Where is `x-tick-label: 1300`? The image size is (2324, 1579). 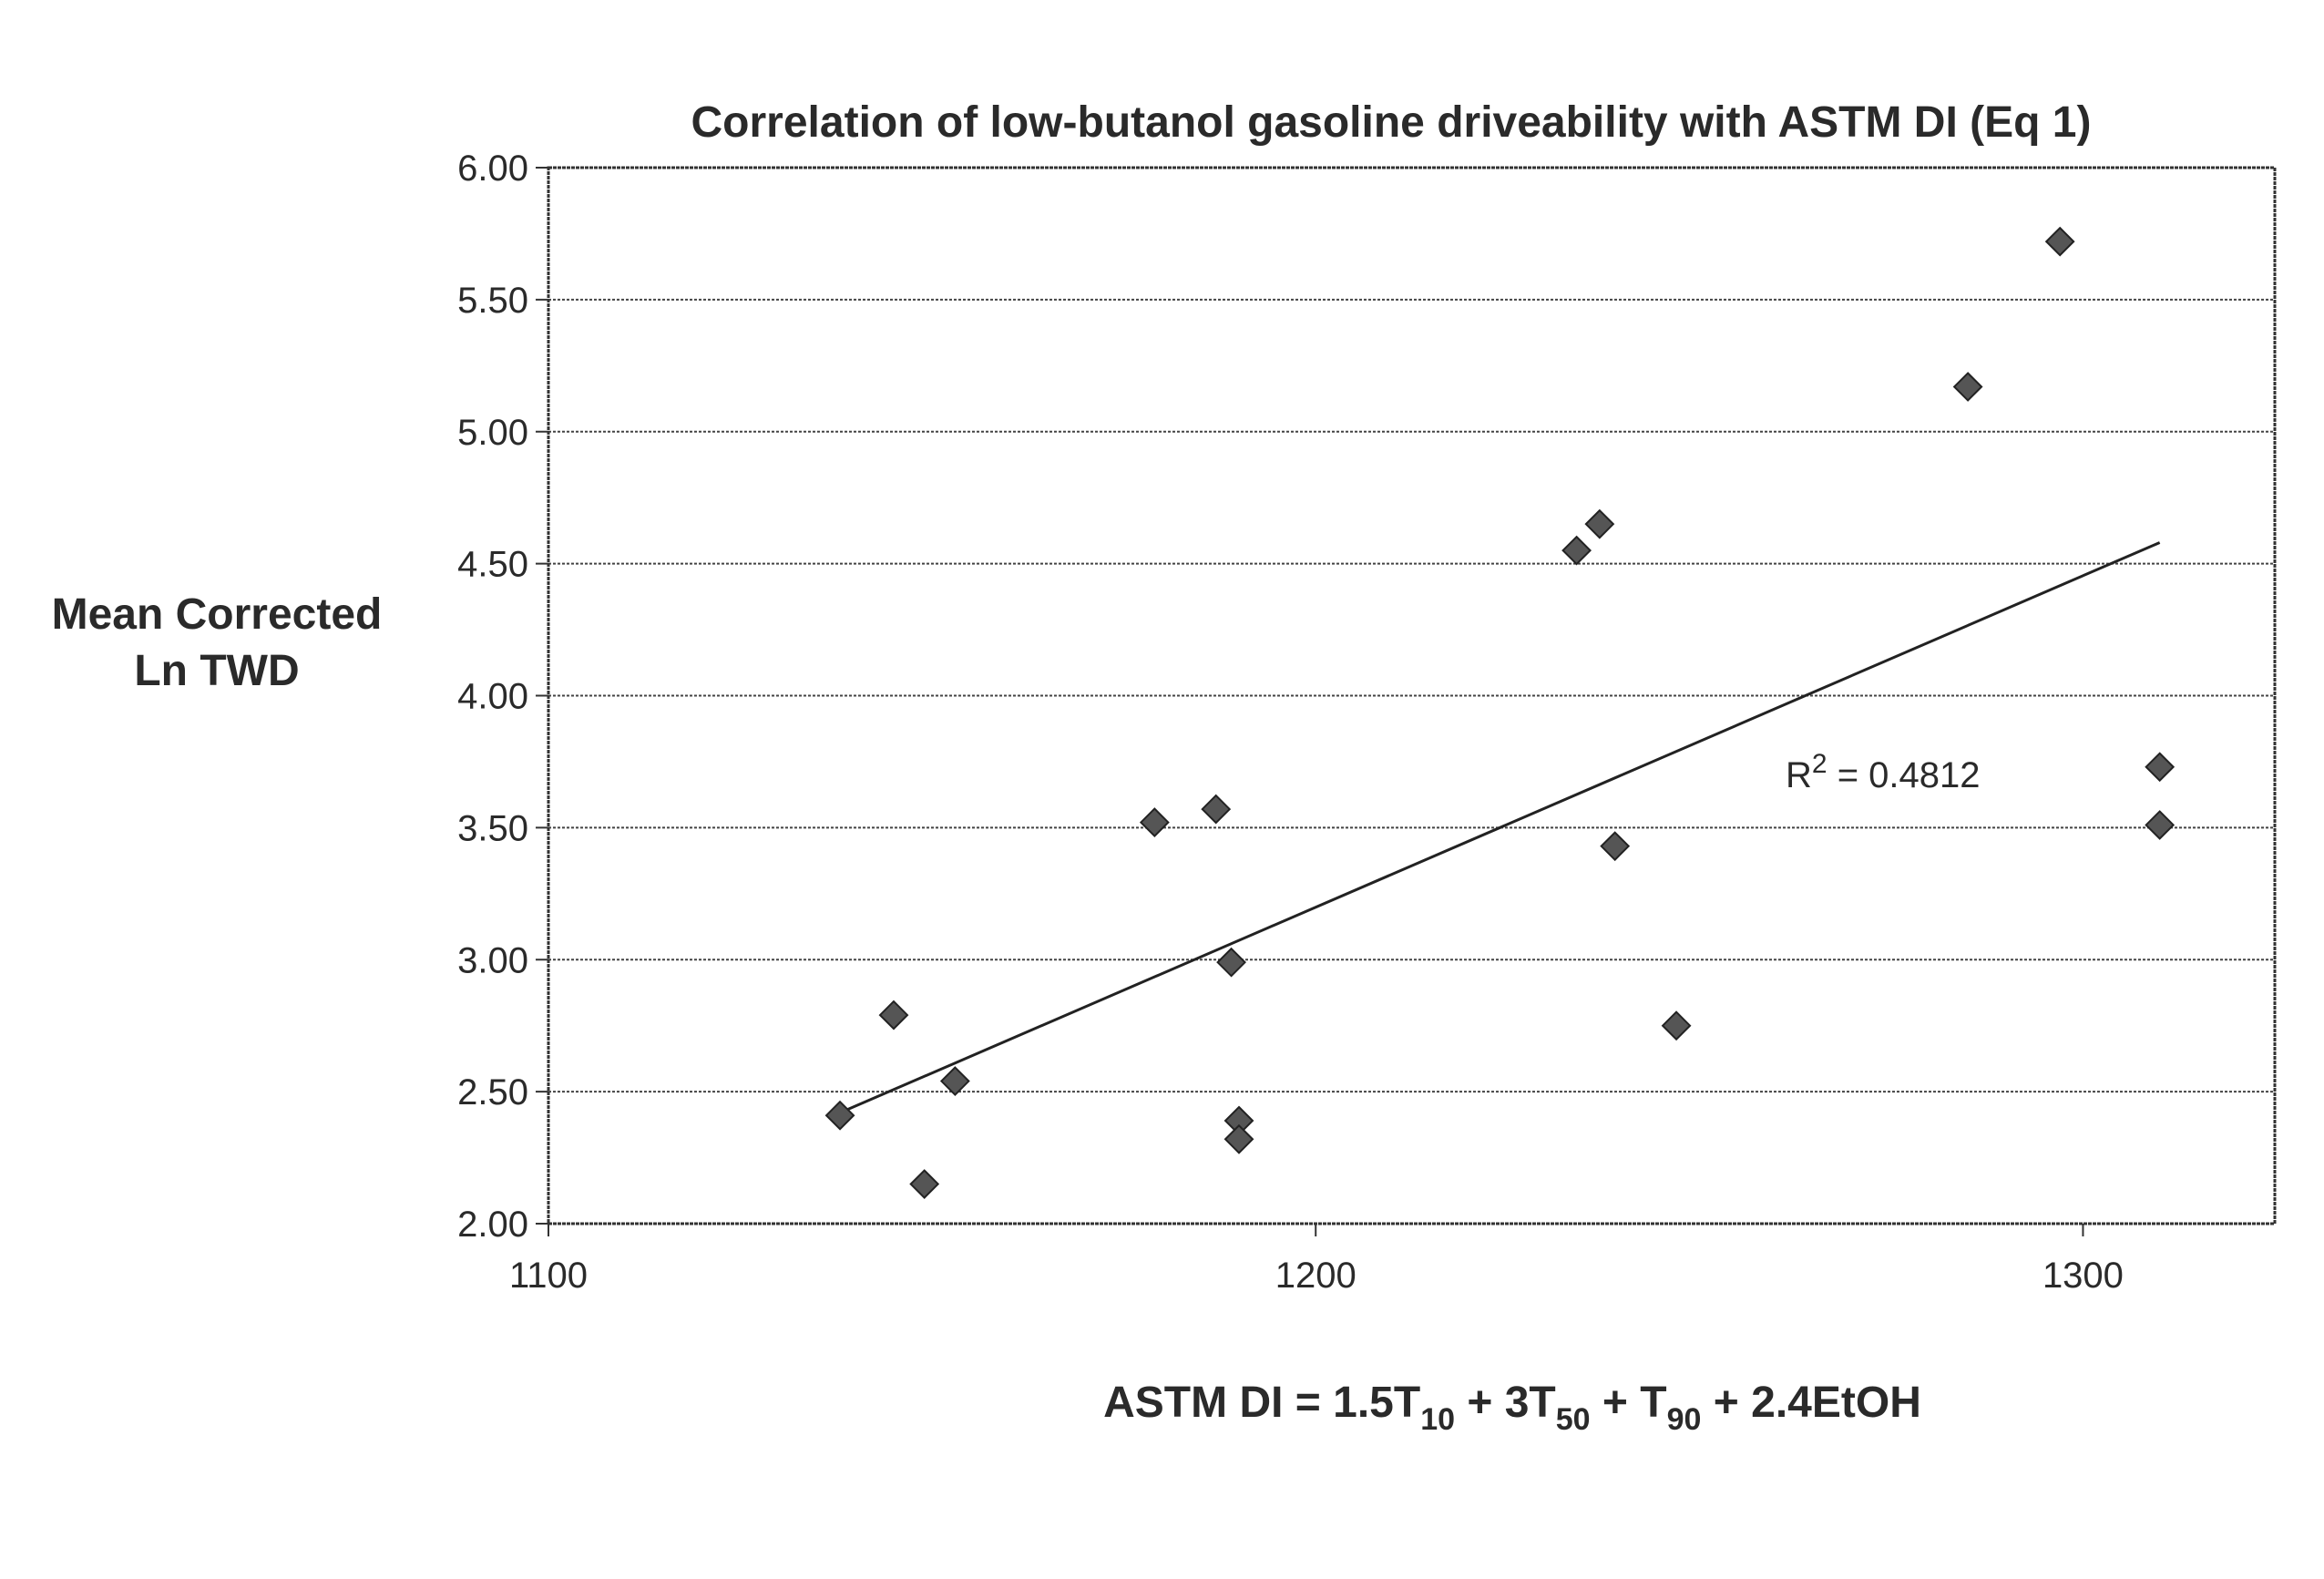 x-tick-label: 1300 is located at coordinates (2083, 1276).